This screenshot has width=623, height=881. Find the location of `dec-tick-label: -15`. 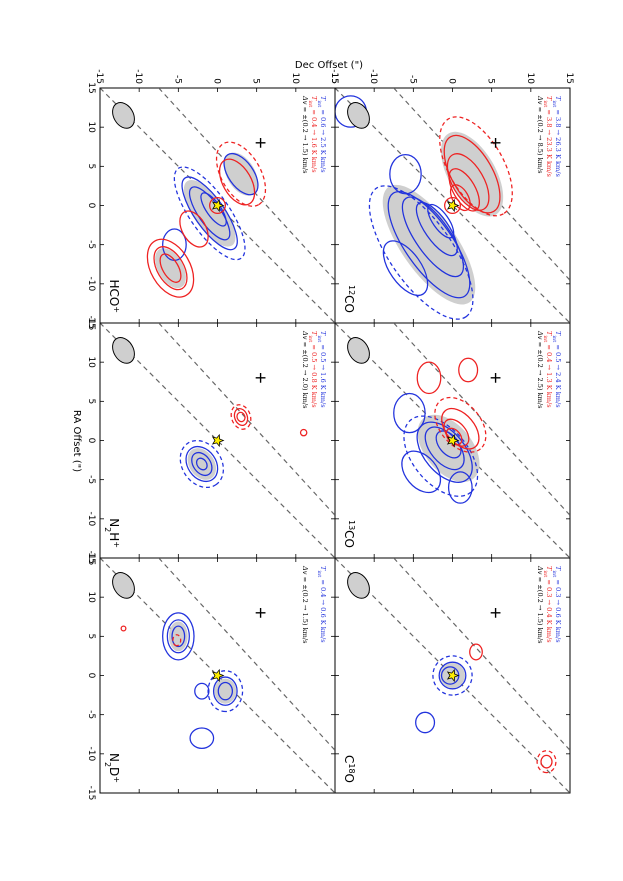

dec-tick-label: -15 is located at coordinates (334, 76).